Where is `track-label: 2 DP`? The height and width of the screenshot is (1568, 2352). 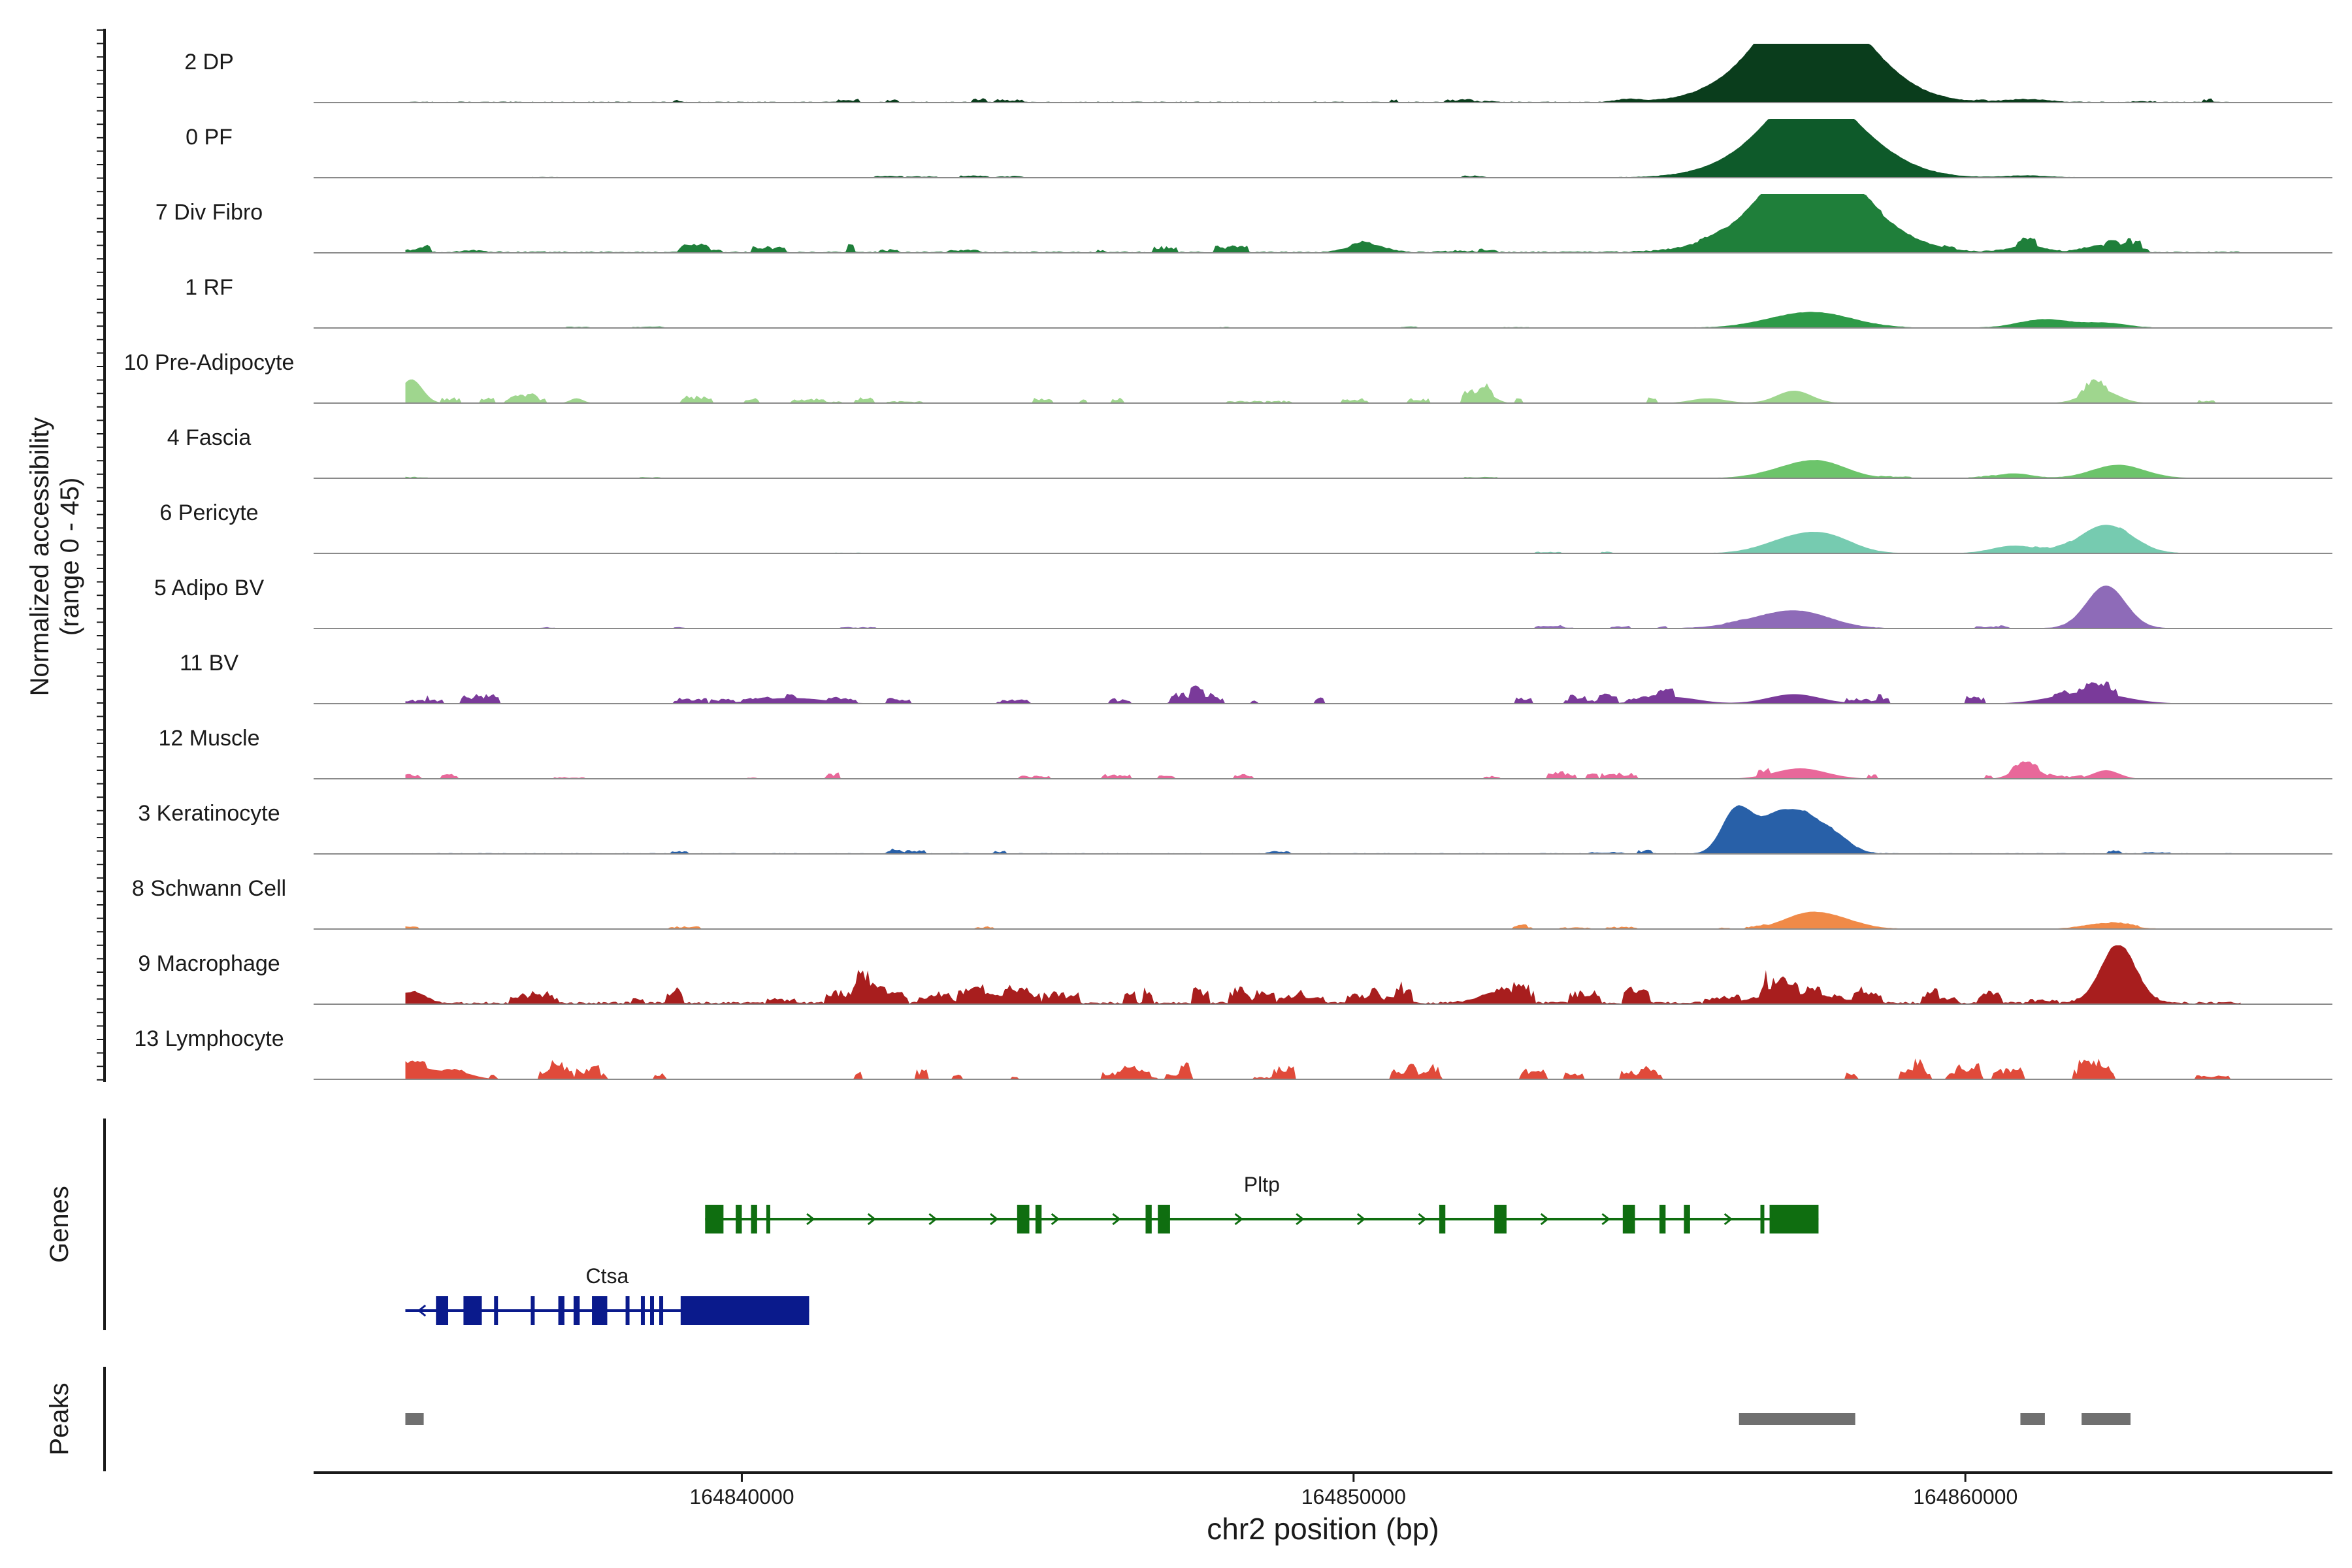 track-label: 2 DP is located at coordinates (209, 62).